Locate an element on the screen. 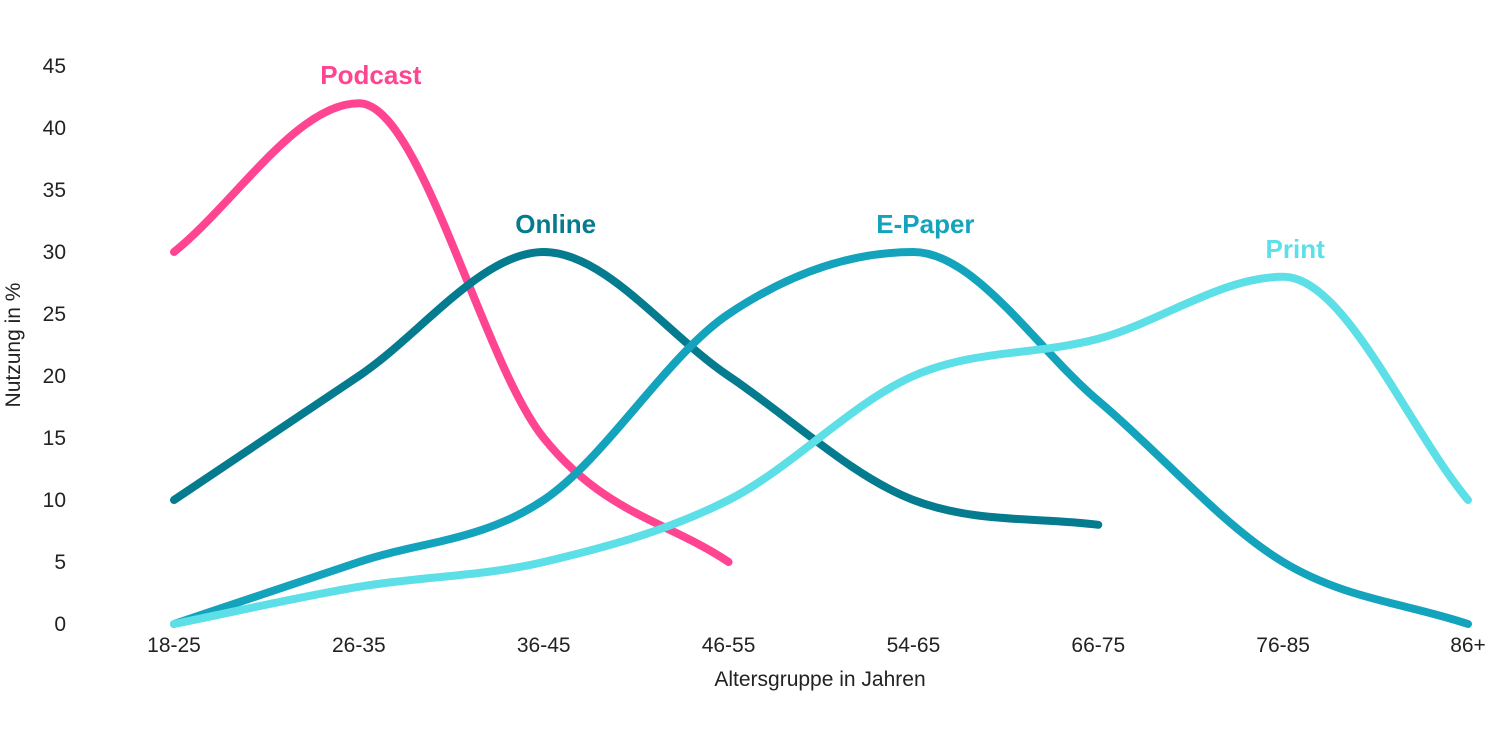 The width and height of the screenshot is (1500, 750). y-tick-label: 45 is located at coordinates (54, 66).